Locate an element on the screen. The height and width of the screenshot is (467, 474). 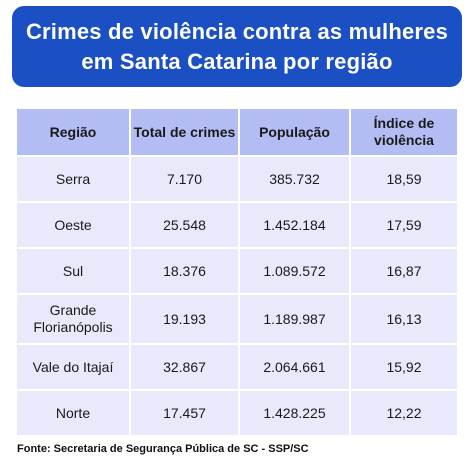
cell-total: 19.193 is located at coordinates (184, 319).